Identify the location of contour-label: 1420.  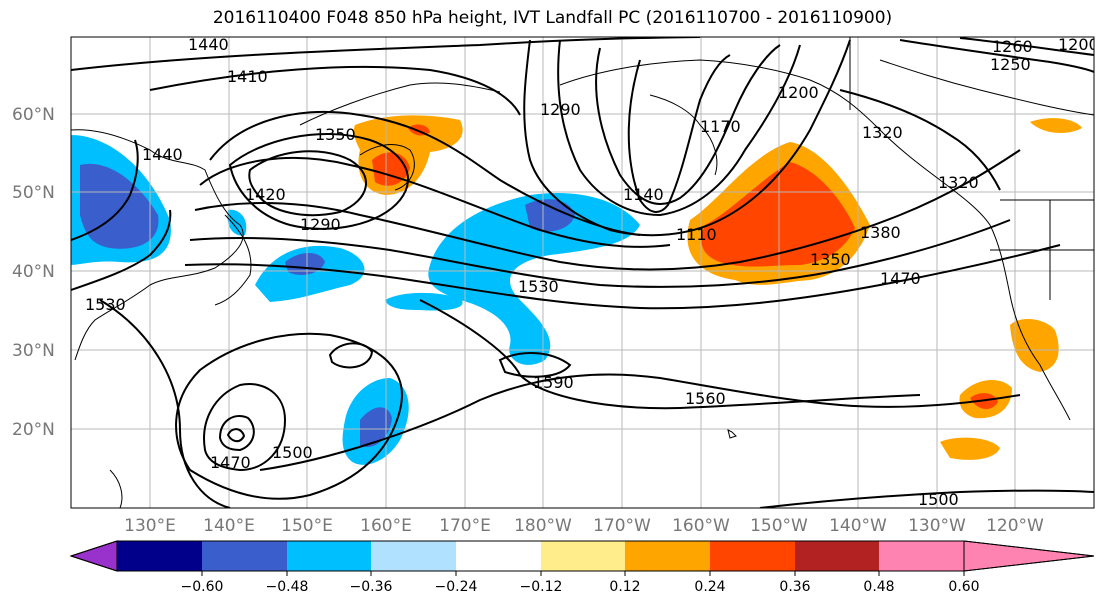
(265, 194).